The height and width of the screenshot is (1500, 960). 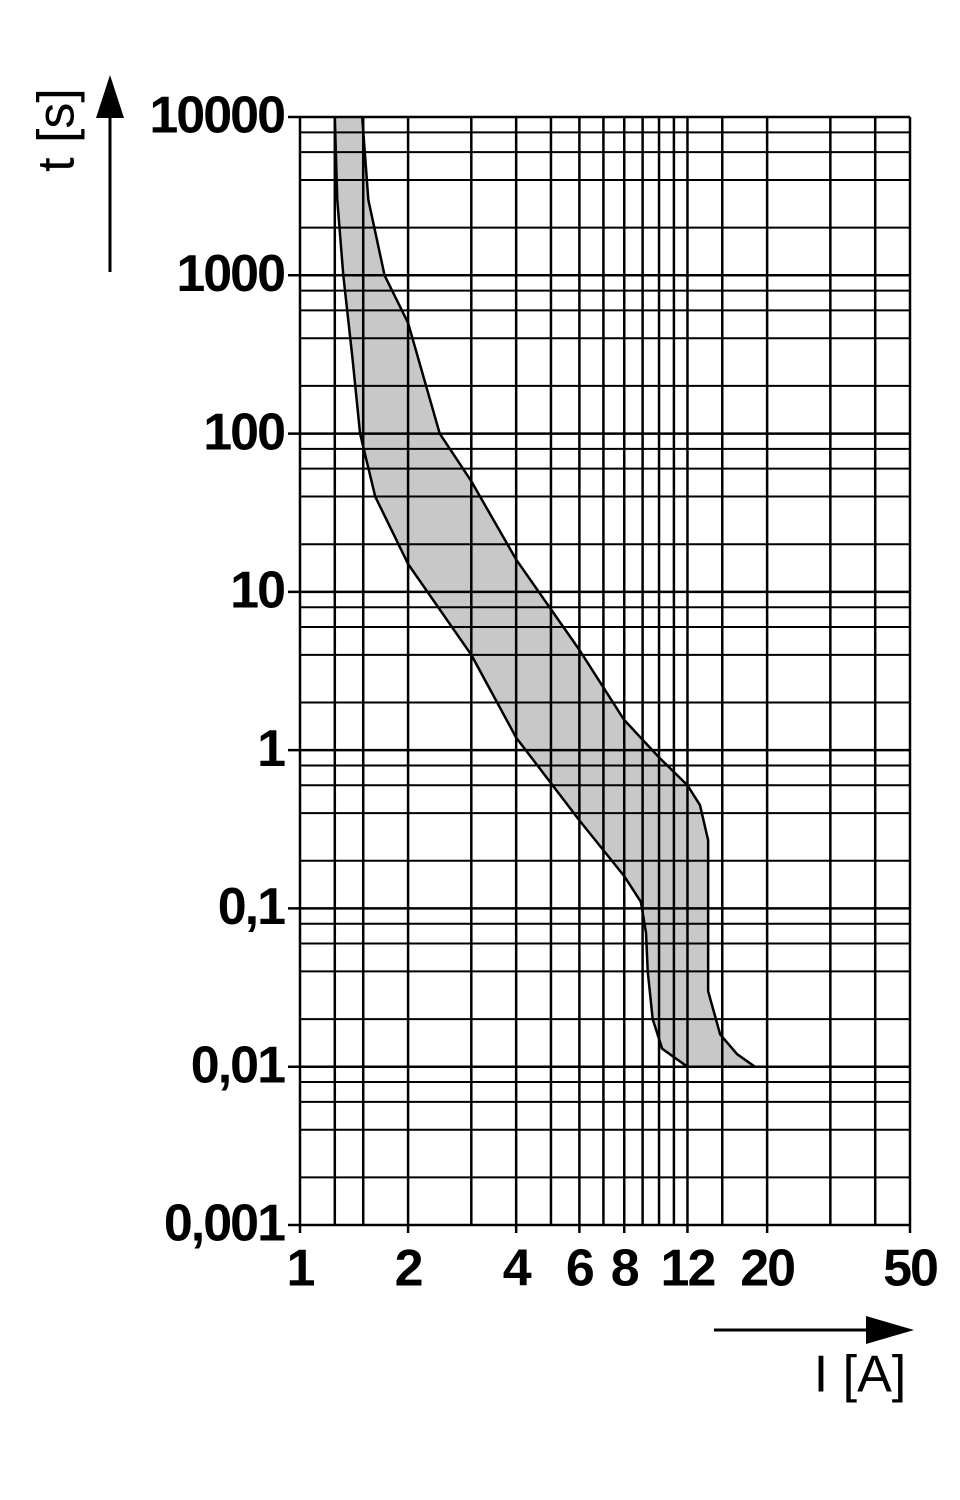 What do you see at coordinates (57, 130) in the screenshot?
I see `y-axis-title: t [s]` at bounding box center [57, 130].